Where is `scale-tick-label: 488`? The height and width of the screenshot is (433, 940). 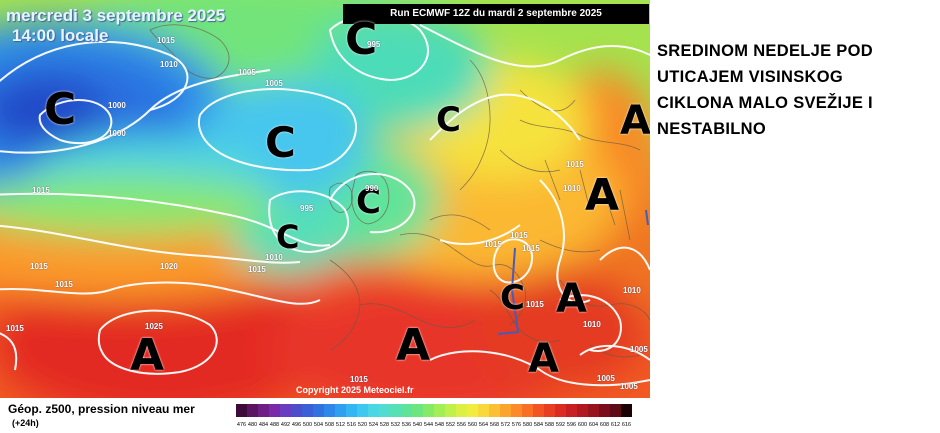
scale-tick-label: 488 is located at coordinates (274, 425).